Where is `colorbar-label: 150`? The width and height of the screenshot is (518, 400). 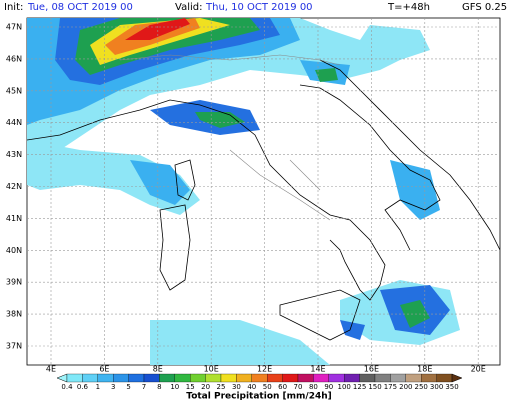
colorbar-label: 150 is located at coordinates (374, 387).